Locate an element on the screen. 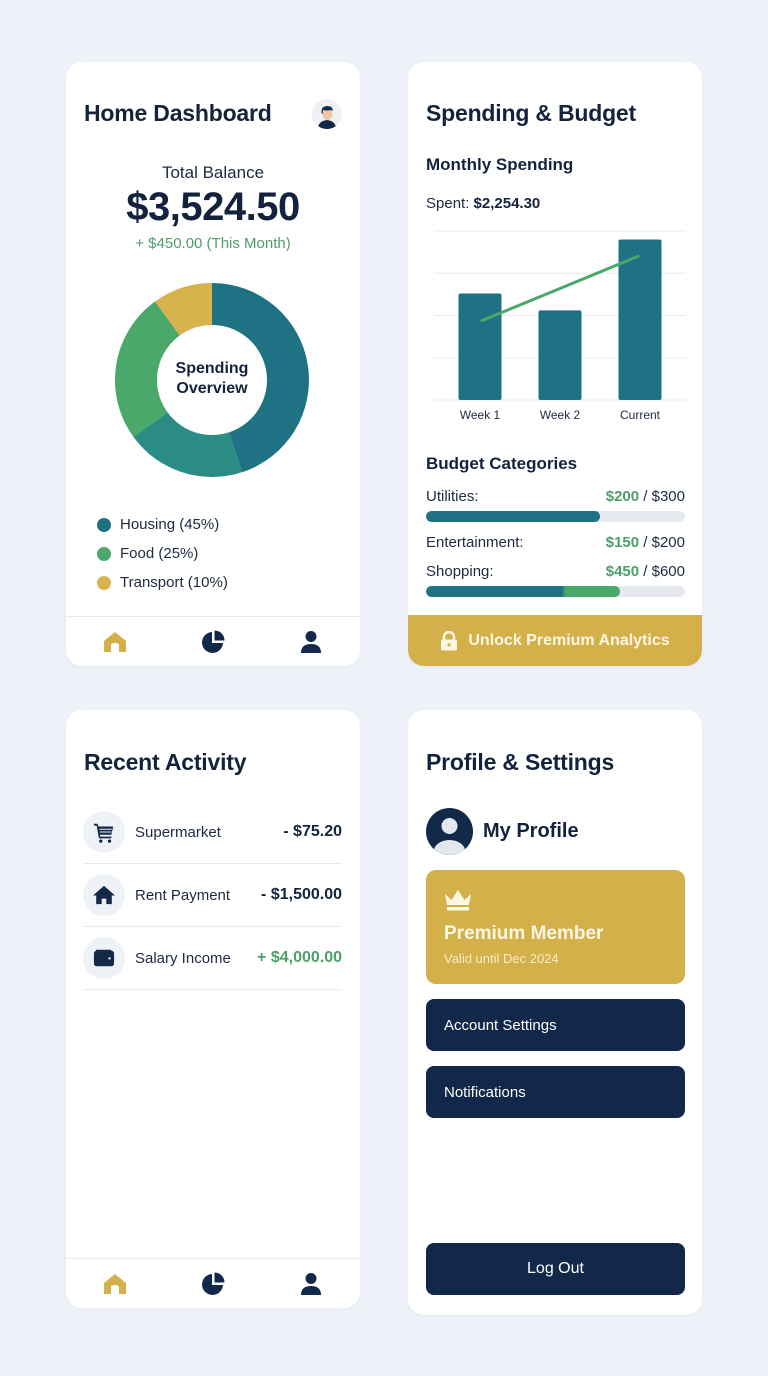 The height and width of the screenshot is (1376, 768). section-title: Spending & Budget is located at coordinates (531, 113).